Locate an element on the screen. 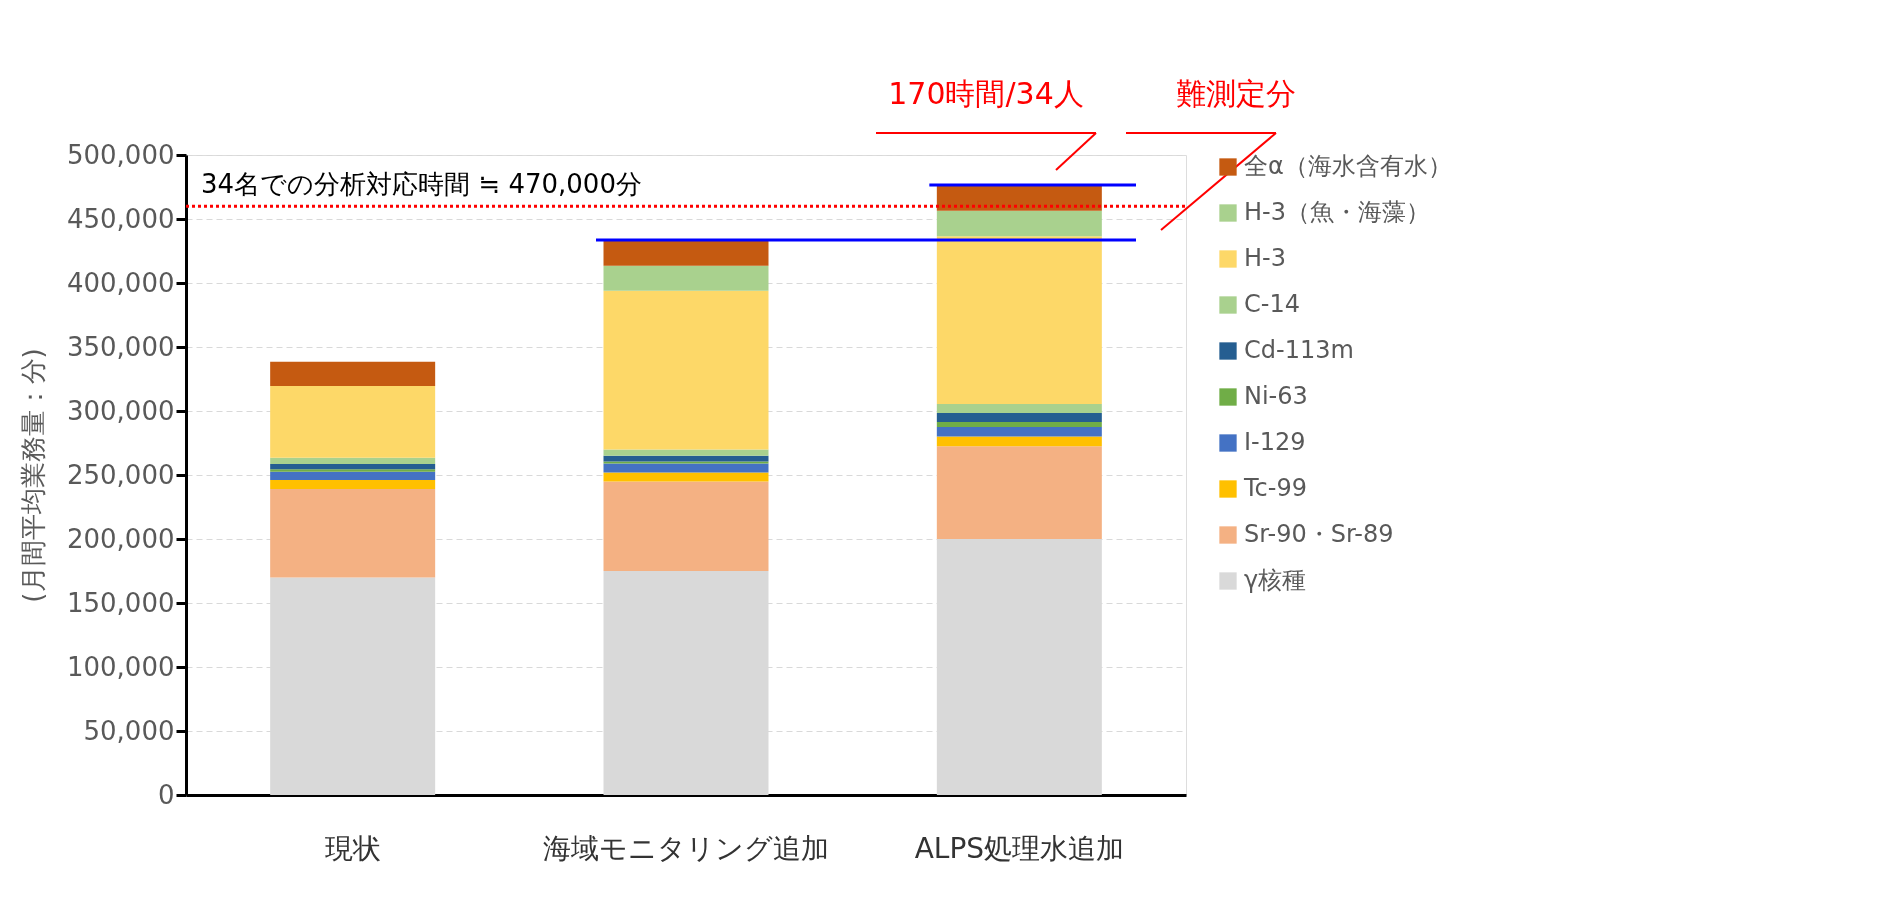  y-tick-label: 450,000 is located at coordinates (120, 218).